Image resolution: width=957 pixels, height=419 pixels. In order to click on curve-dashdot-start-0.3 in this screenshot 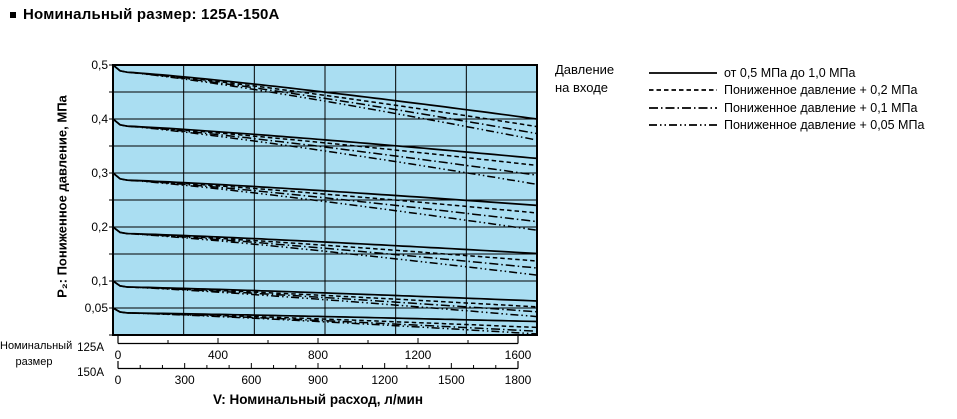, I will do `click(325, 197)`.